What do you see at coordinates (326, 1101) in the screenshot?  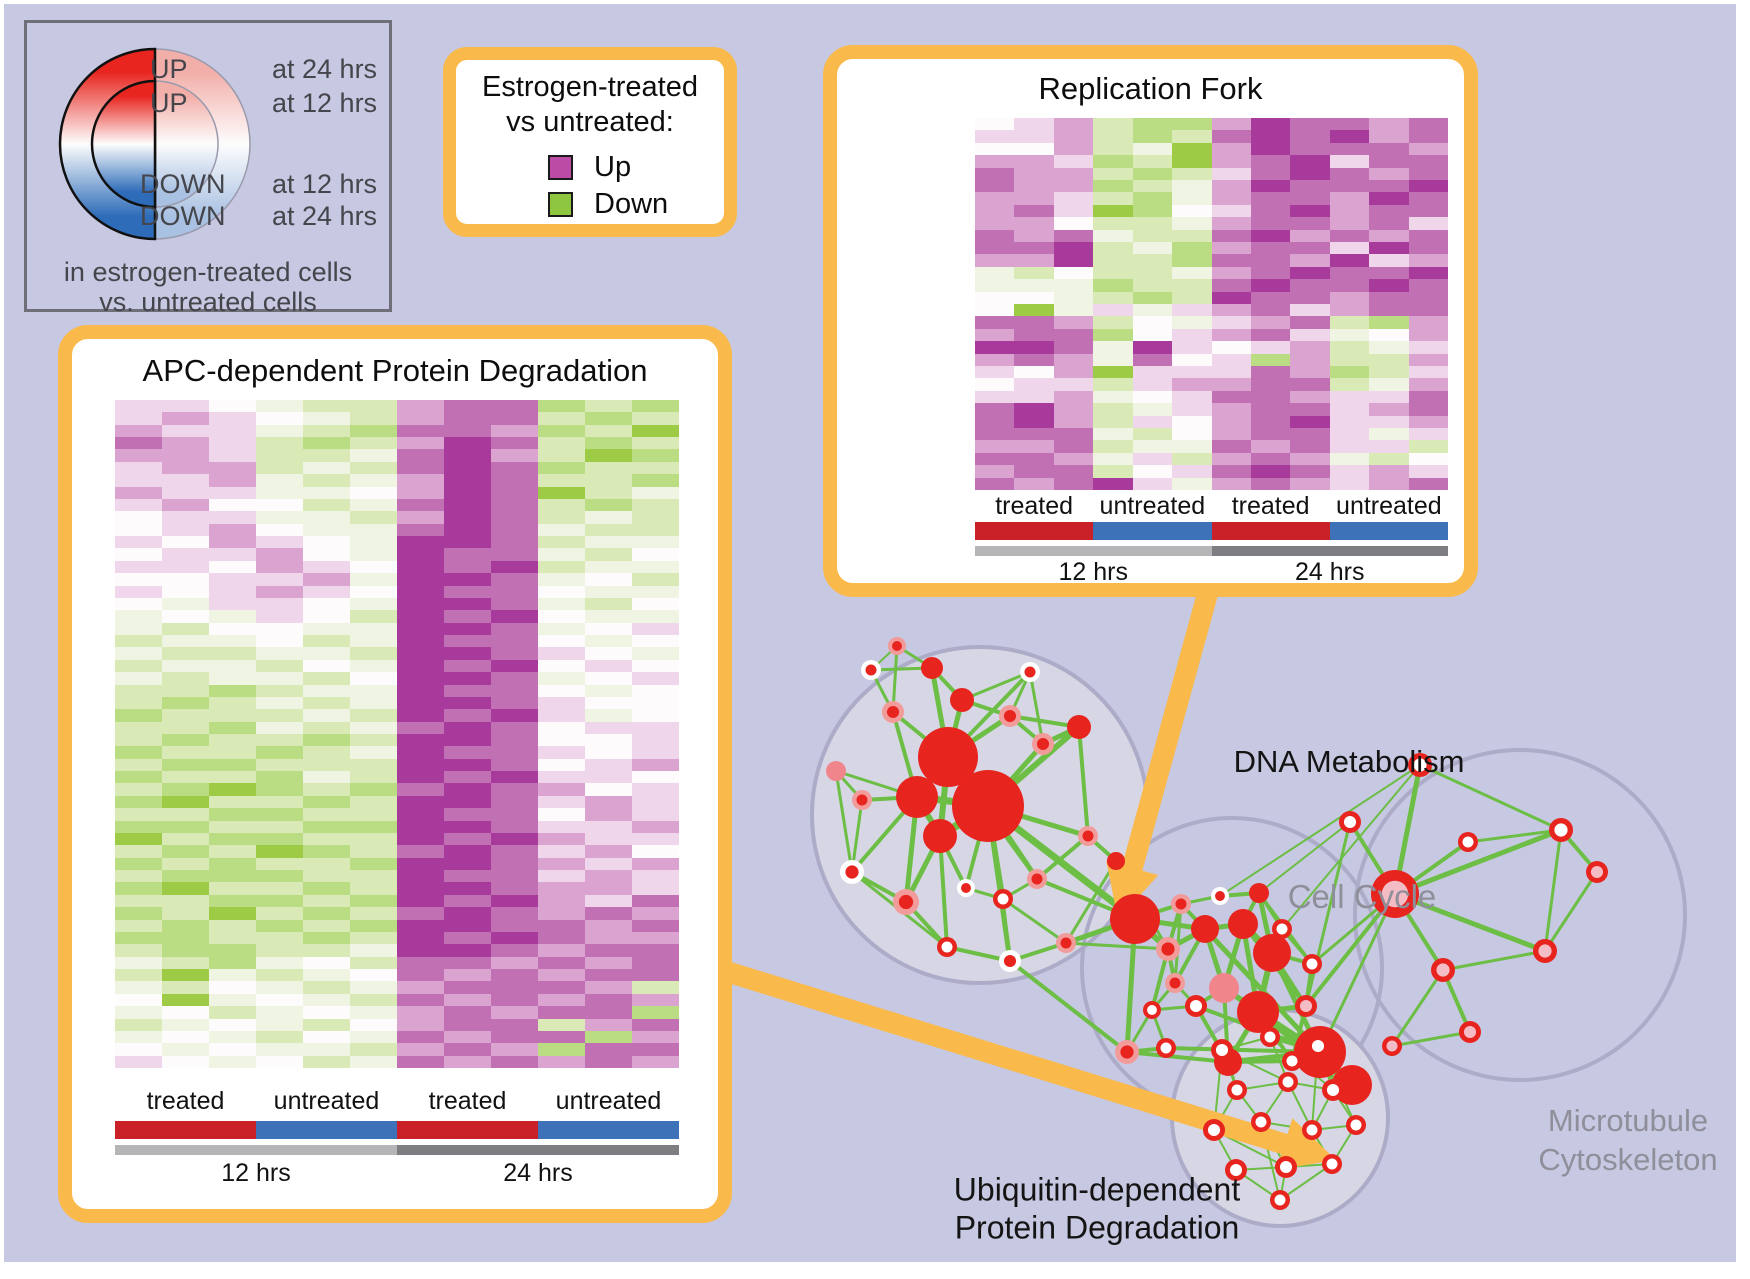 I see `treatment-group-label: untreated` at bounding box center [326, 1101].